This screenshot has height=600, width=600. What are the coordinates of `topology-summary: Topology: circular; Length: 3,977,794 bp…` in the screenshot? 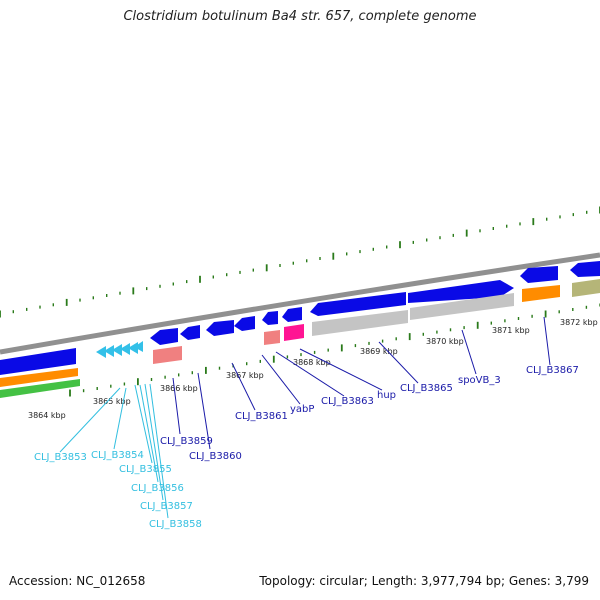 It's located at (424, 581).